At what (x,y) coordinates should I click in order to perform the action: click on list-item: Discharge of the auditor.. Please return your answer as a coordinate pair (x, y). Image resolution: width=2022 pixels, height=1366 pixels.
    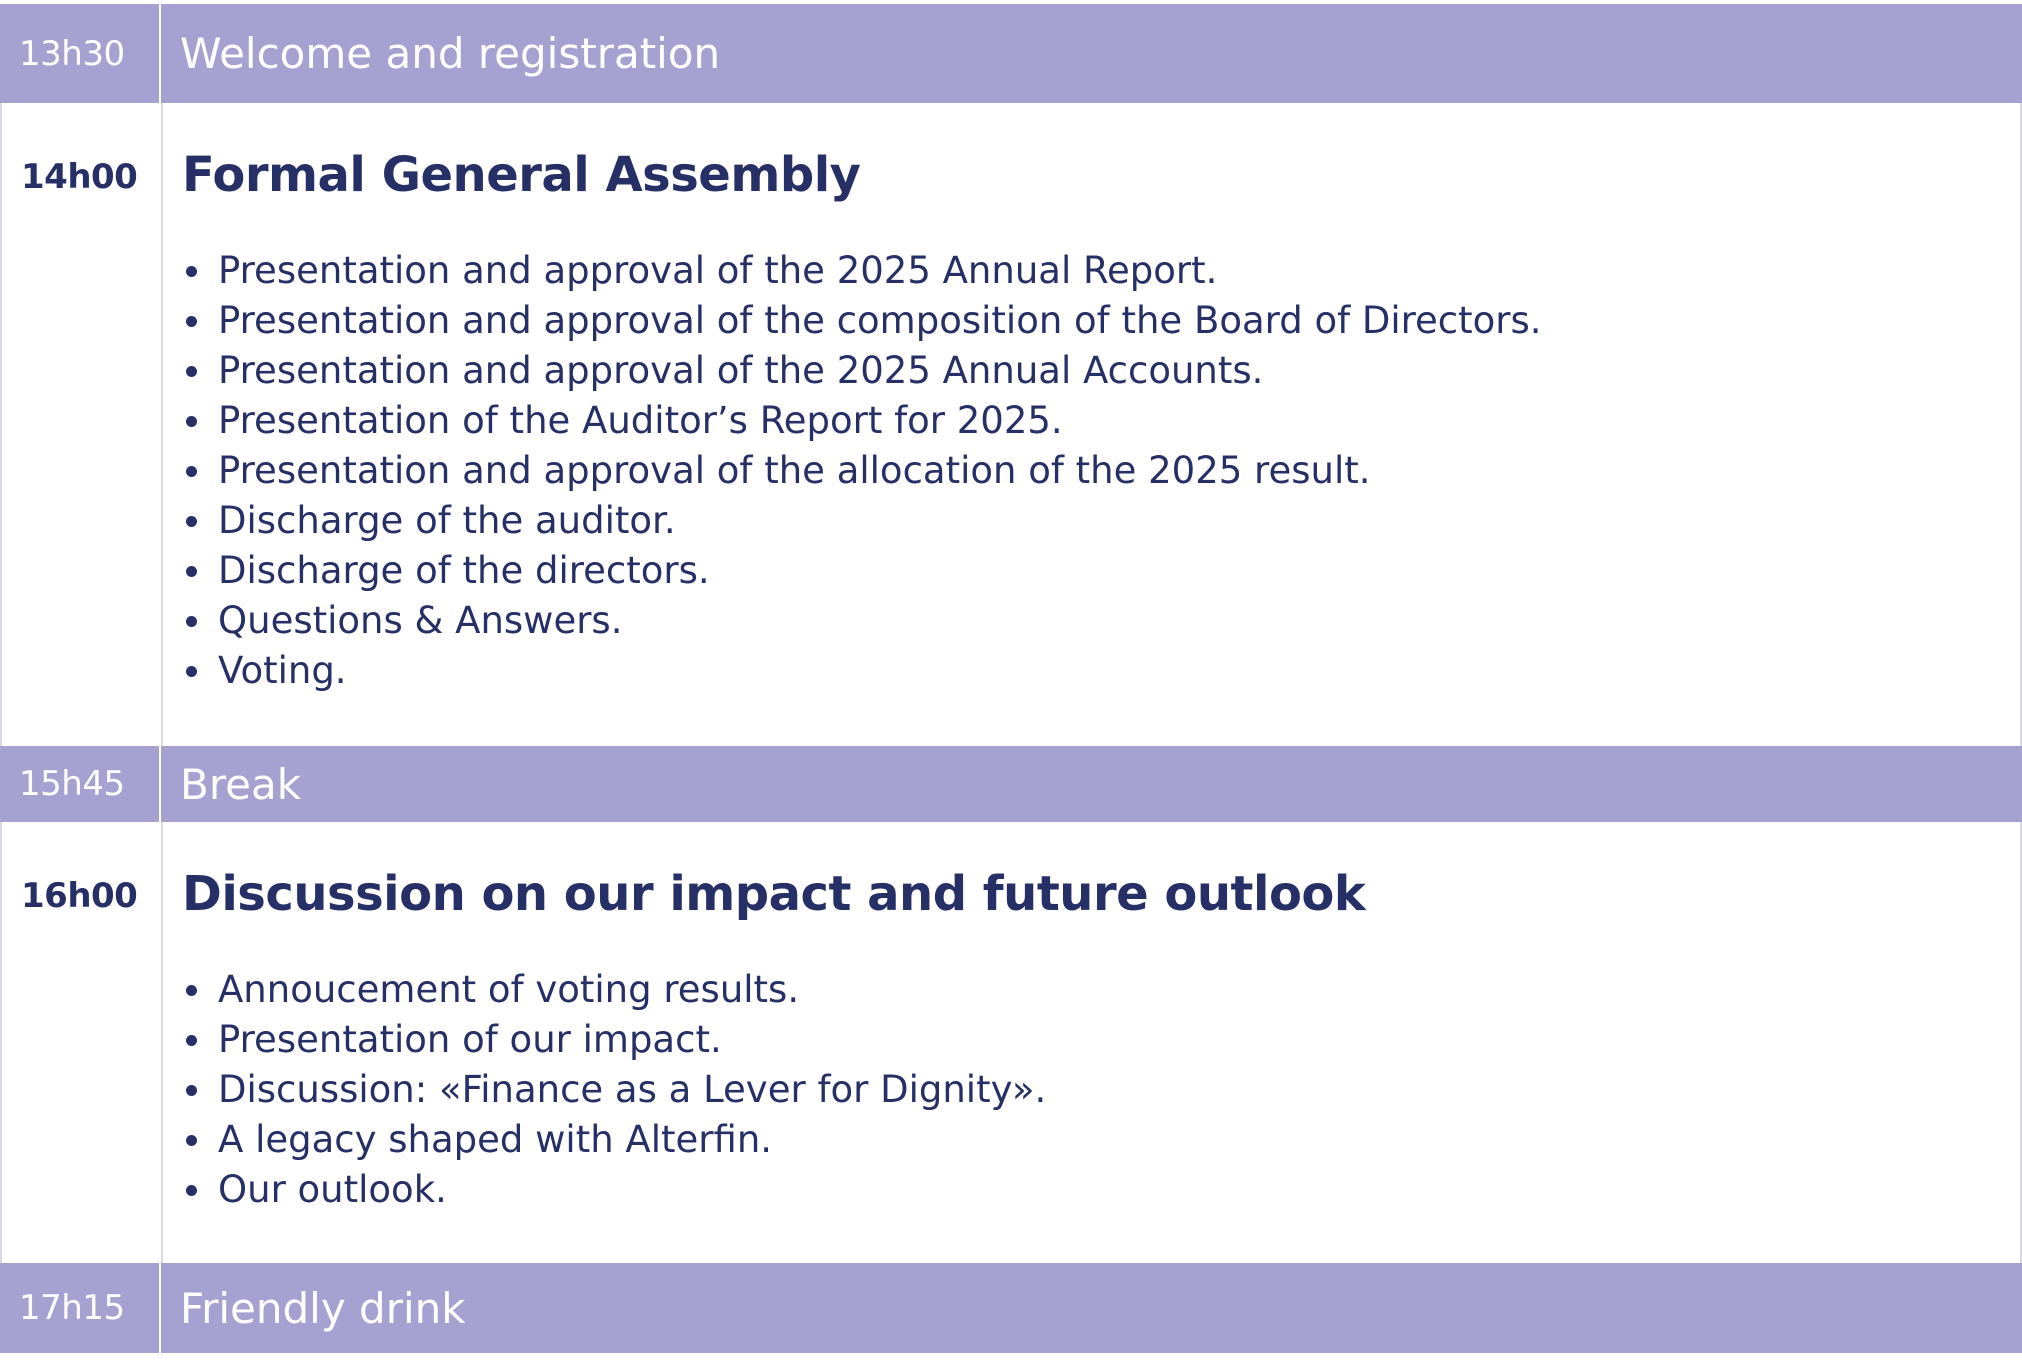
    Looking at the image, I should click on (1101, 521).